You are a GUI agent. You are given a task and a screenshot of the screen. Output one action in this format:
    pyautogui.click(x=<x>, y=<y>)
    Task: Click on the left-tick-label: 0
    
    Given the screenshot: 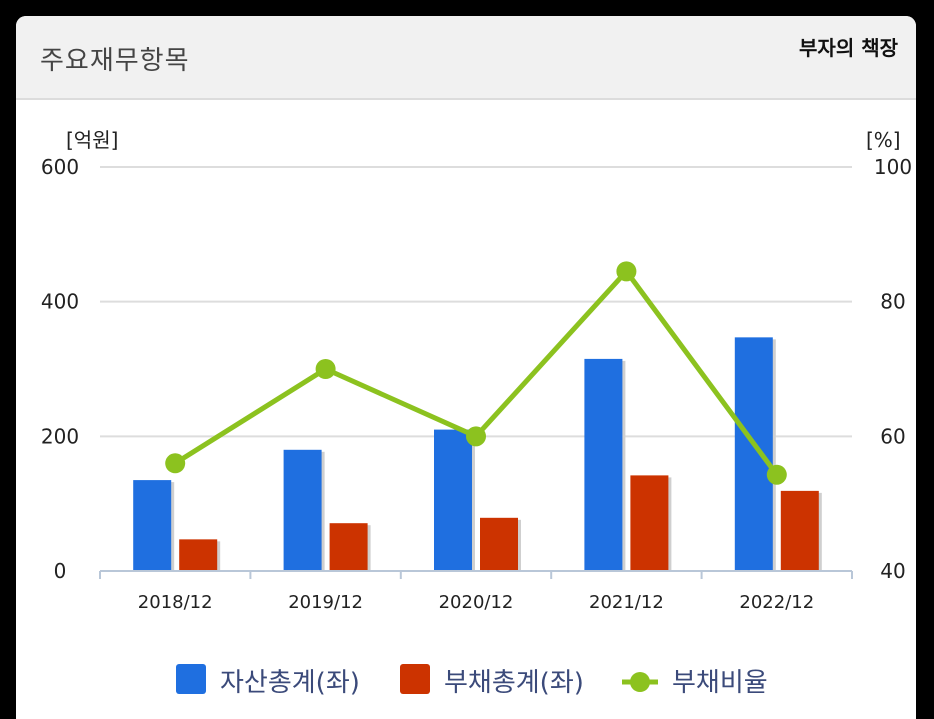 What is the action you would take?
    pyautogui.click(x=60, y=571)
    